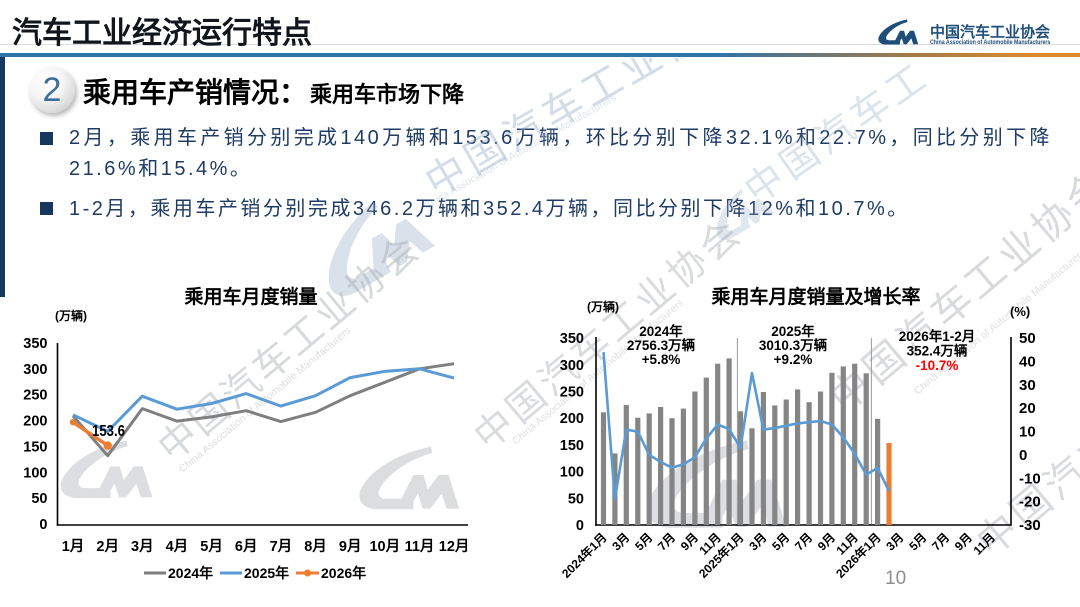 The width and height of the screenshot is (1080, 607). What do you see at coordinates (384, 546) in the screenshot?
I see `svg-text: 10月` at bounding box center [384, 546].